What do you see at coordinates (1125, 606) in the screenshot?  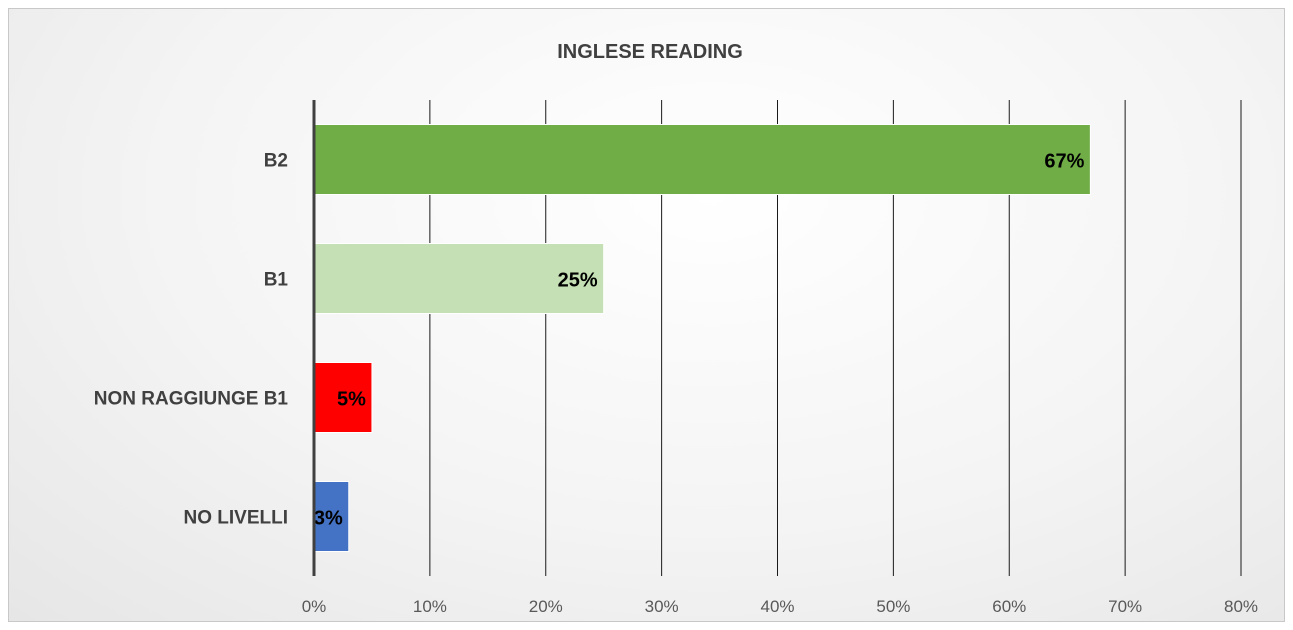 I see `x-tick-label: 70%` at bounding box center [1125, 606].